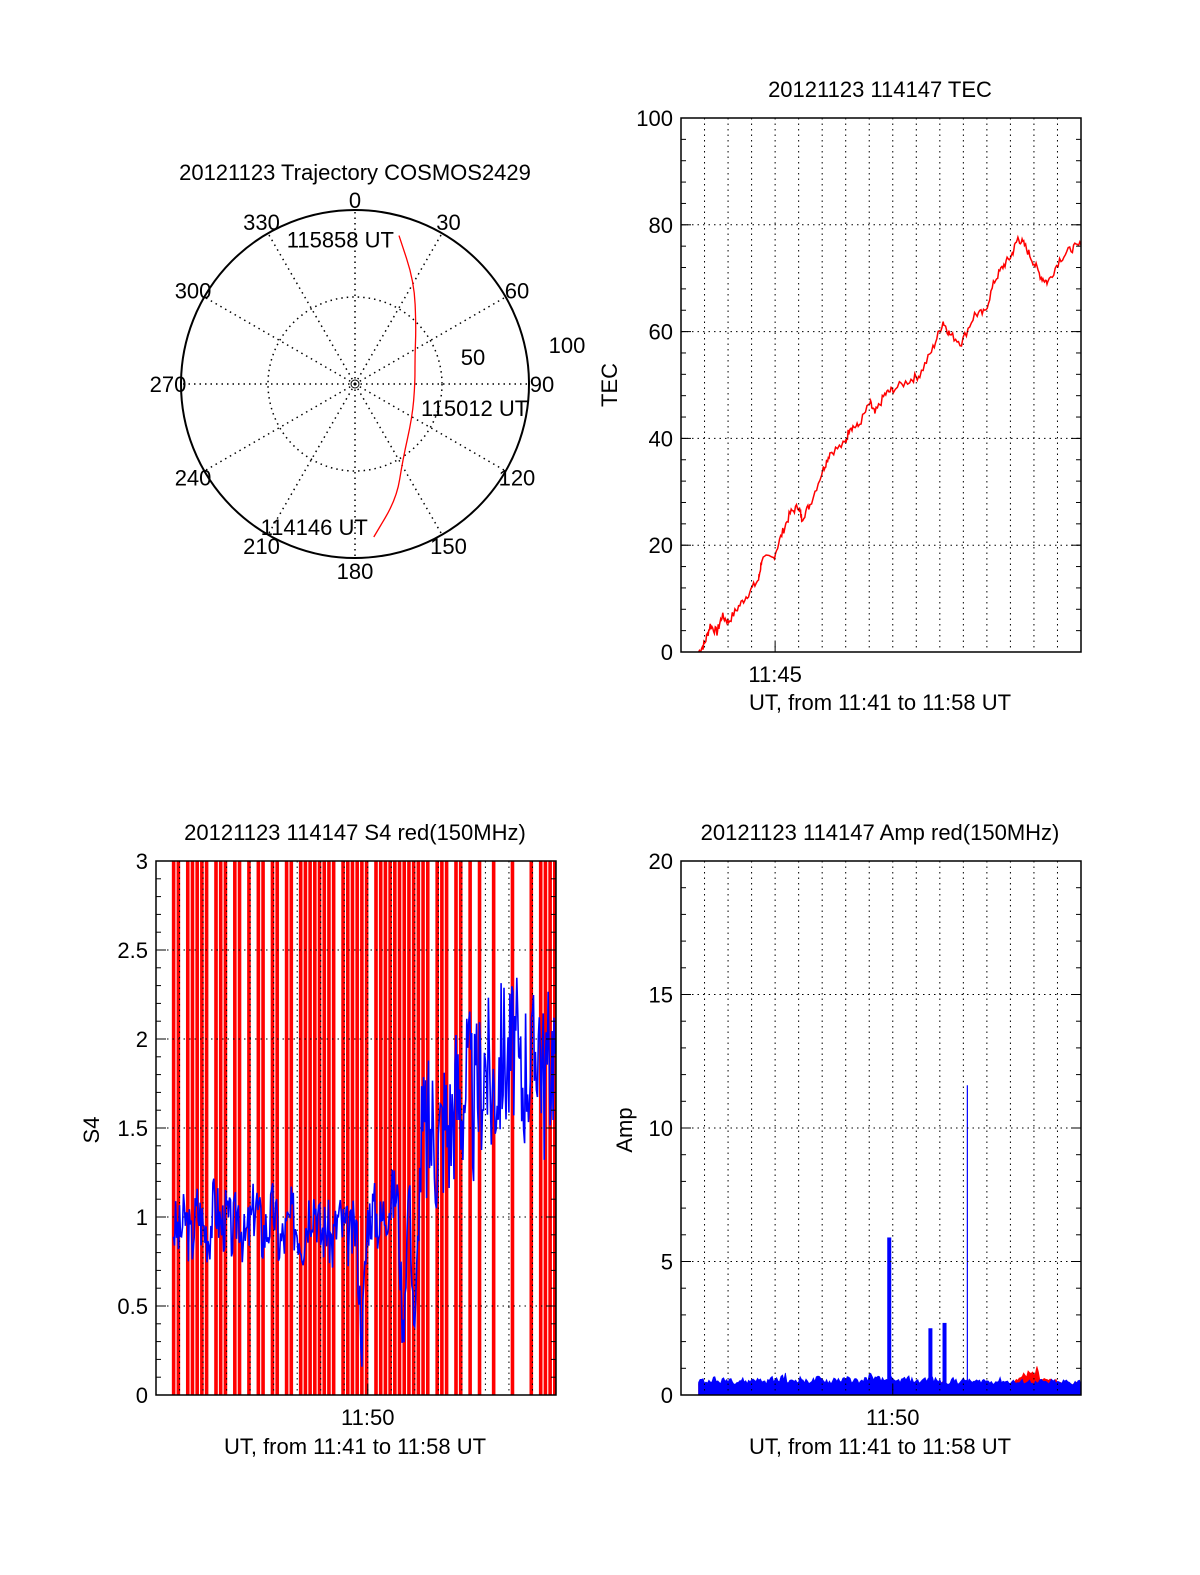 The height and width of the screenshot is (1575, 1200). Describe the element at coordinates (132, 1306) in the screenshot. I see `y-tick-label: 0.5` at that location.